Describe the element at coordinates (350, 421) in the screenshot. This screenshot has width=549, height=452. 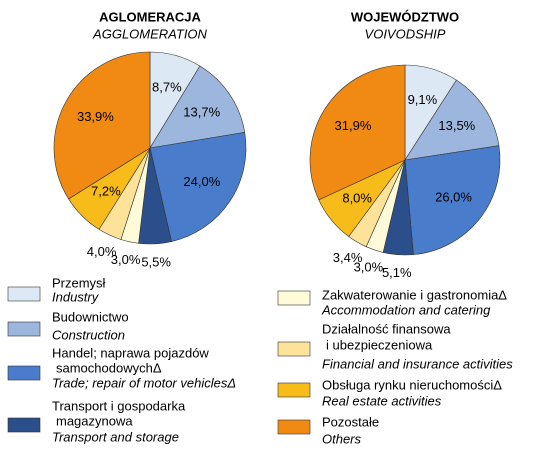
I see `legend-label: Pozostałe` at that location.